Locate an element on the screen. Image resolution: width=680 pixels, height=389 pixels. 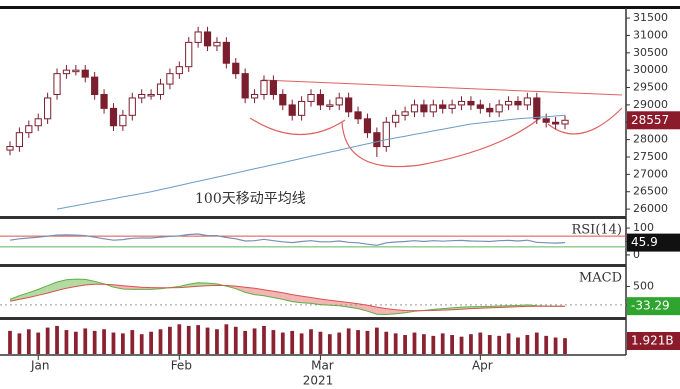
y-tick-label: 100 is located at coordinates (643, 227).